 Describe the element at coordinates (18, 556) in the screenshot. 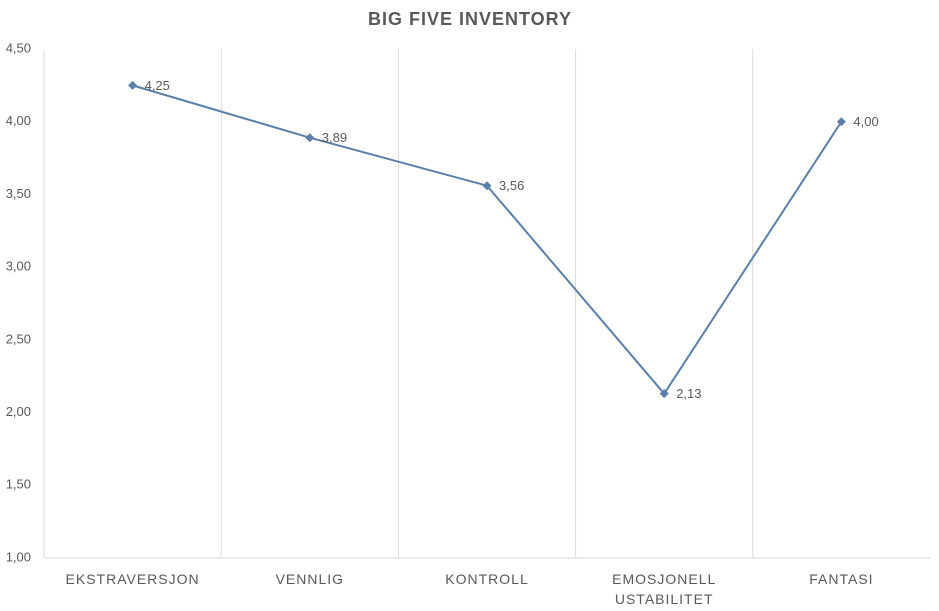

I see `y-tick-label: 1,00` at that location.